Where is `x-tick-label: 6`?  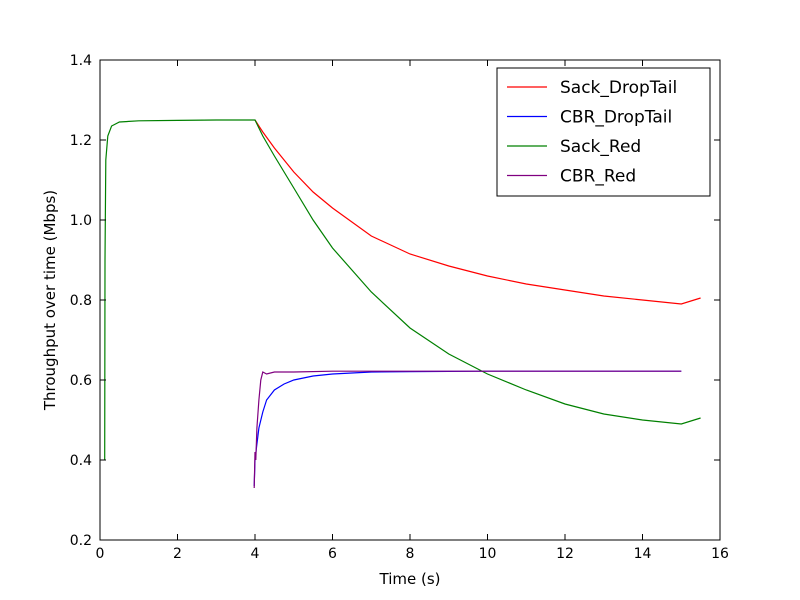 x-tick-label: 6 is located at coordinates (332, 554).